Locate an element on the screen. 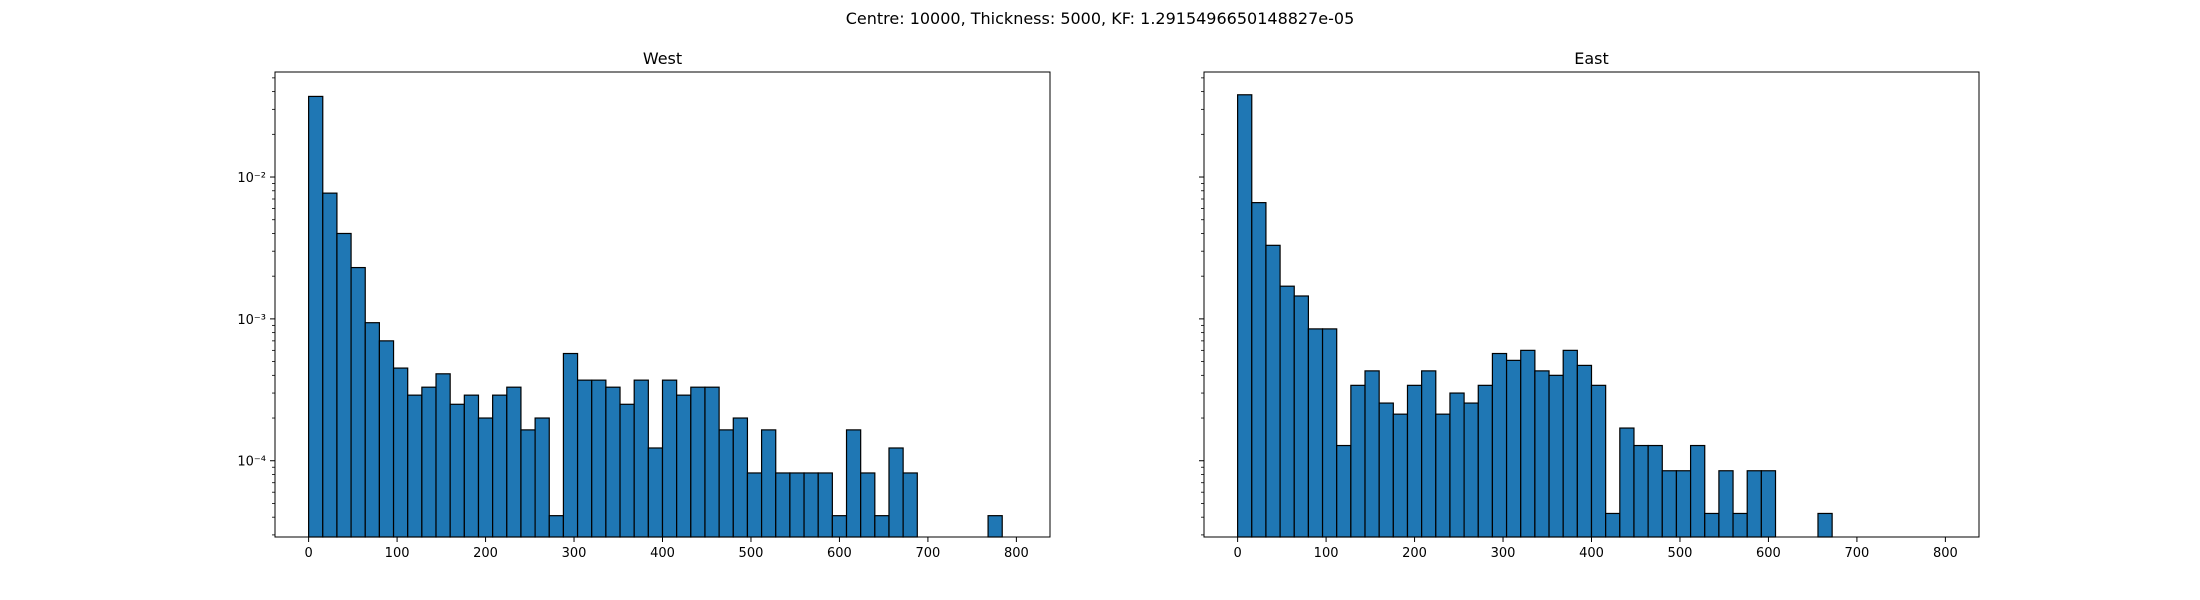  west-x-tick-label: 600 is located at coordinates (839, 553).